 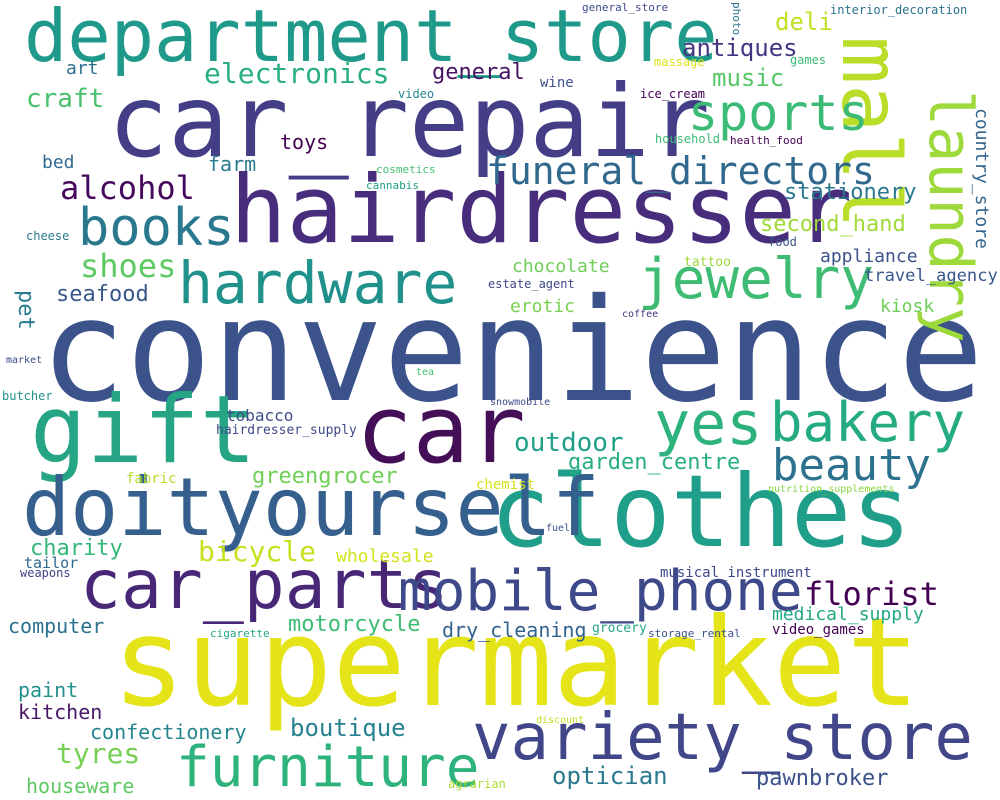 I want to click on word-wholesale: wholesale, so click(x=385, y=556).